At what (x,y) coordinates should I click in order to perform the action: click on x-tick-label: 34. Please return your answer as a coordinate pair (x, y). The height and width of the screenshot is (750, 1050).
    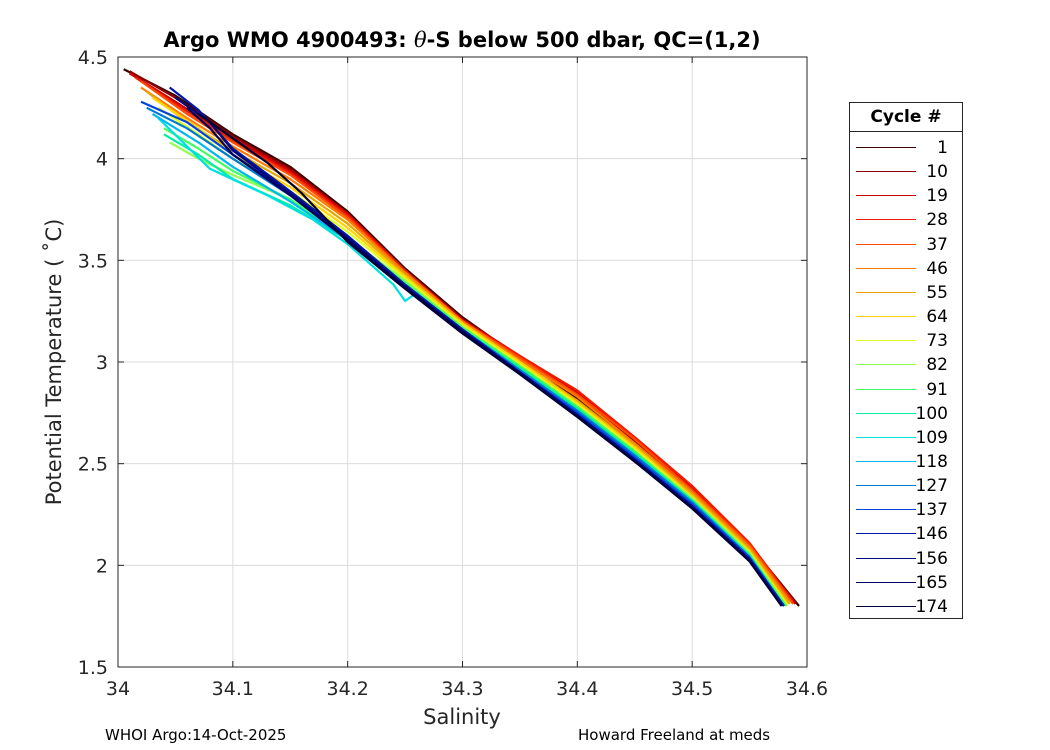
    Looking at the image, I should click on (118, 689).